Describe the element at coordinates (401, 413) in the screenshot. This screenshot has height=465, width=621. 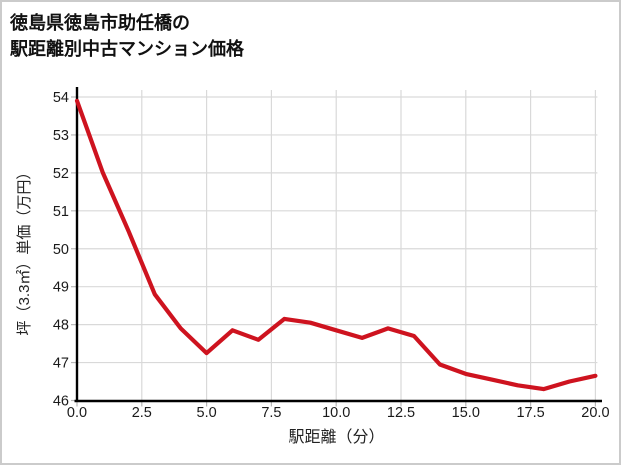
I see `x-tick-label: 12.5` at that location.